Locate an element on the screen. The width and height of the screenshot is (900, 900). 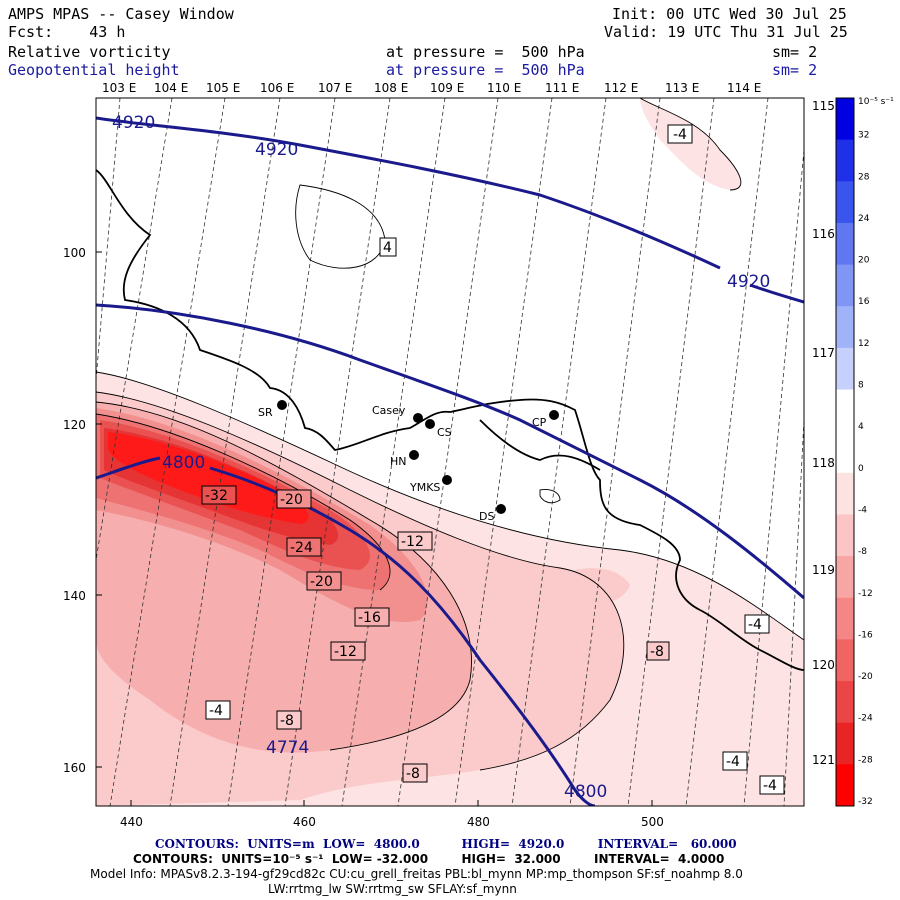
field1-smoothing: sm= 2 is located at coordinates (795, 52).